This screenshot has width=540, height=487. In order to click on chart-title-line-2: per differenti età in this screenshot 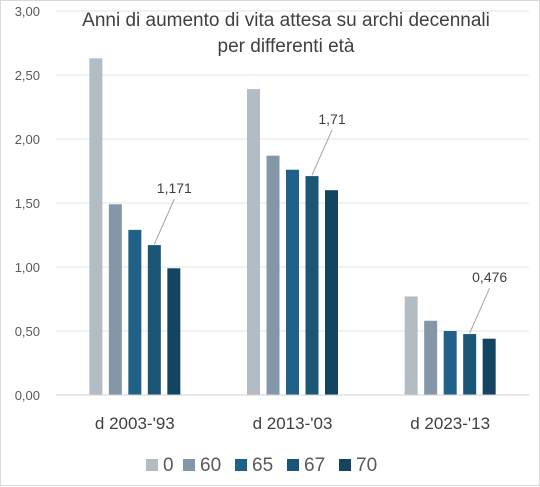, I will do `click(286, 46)`.